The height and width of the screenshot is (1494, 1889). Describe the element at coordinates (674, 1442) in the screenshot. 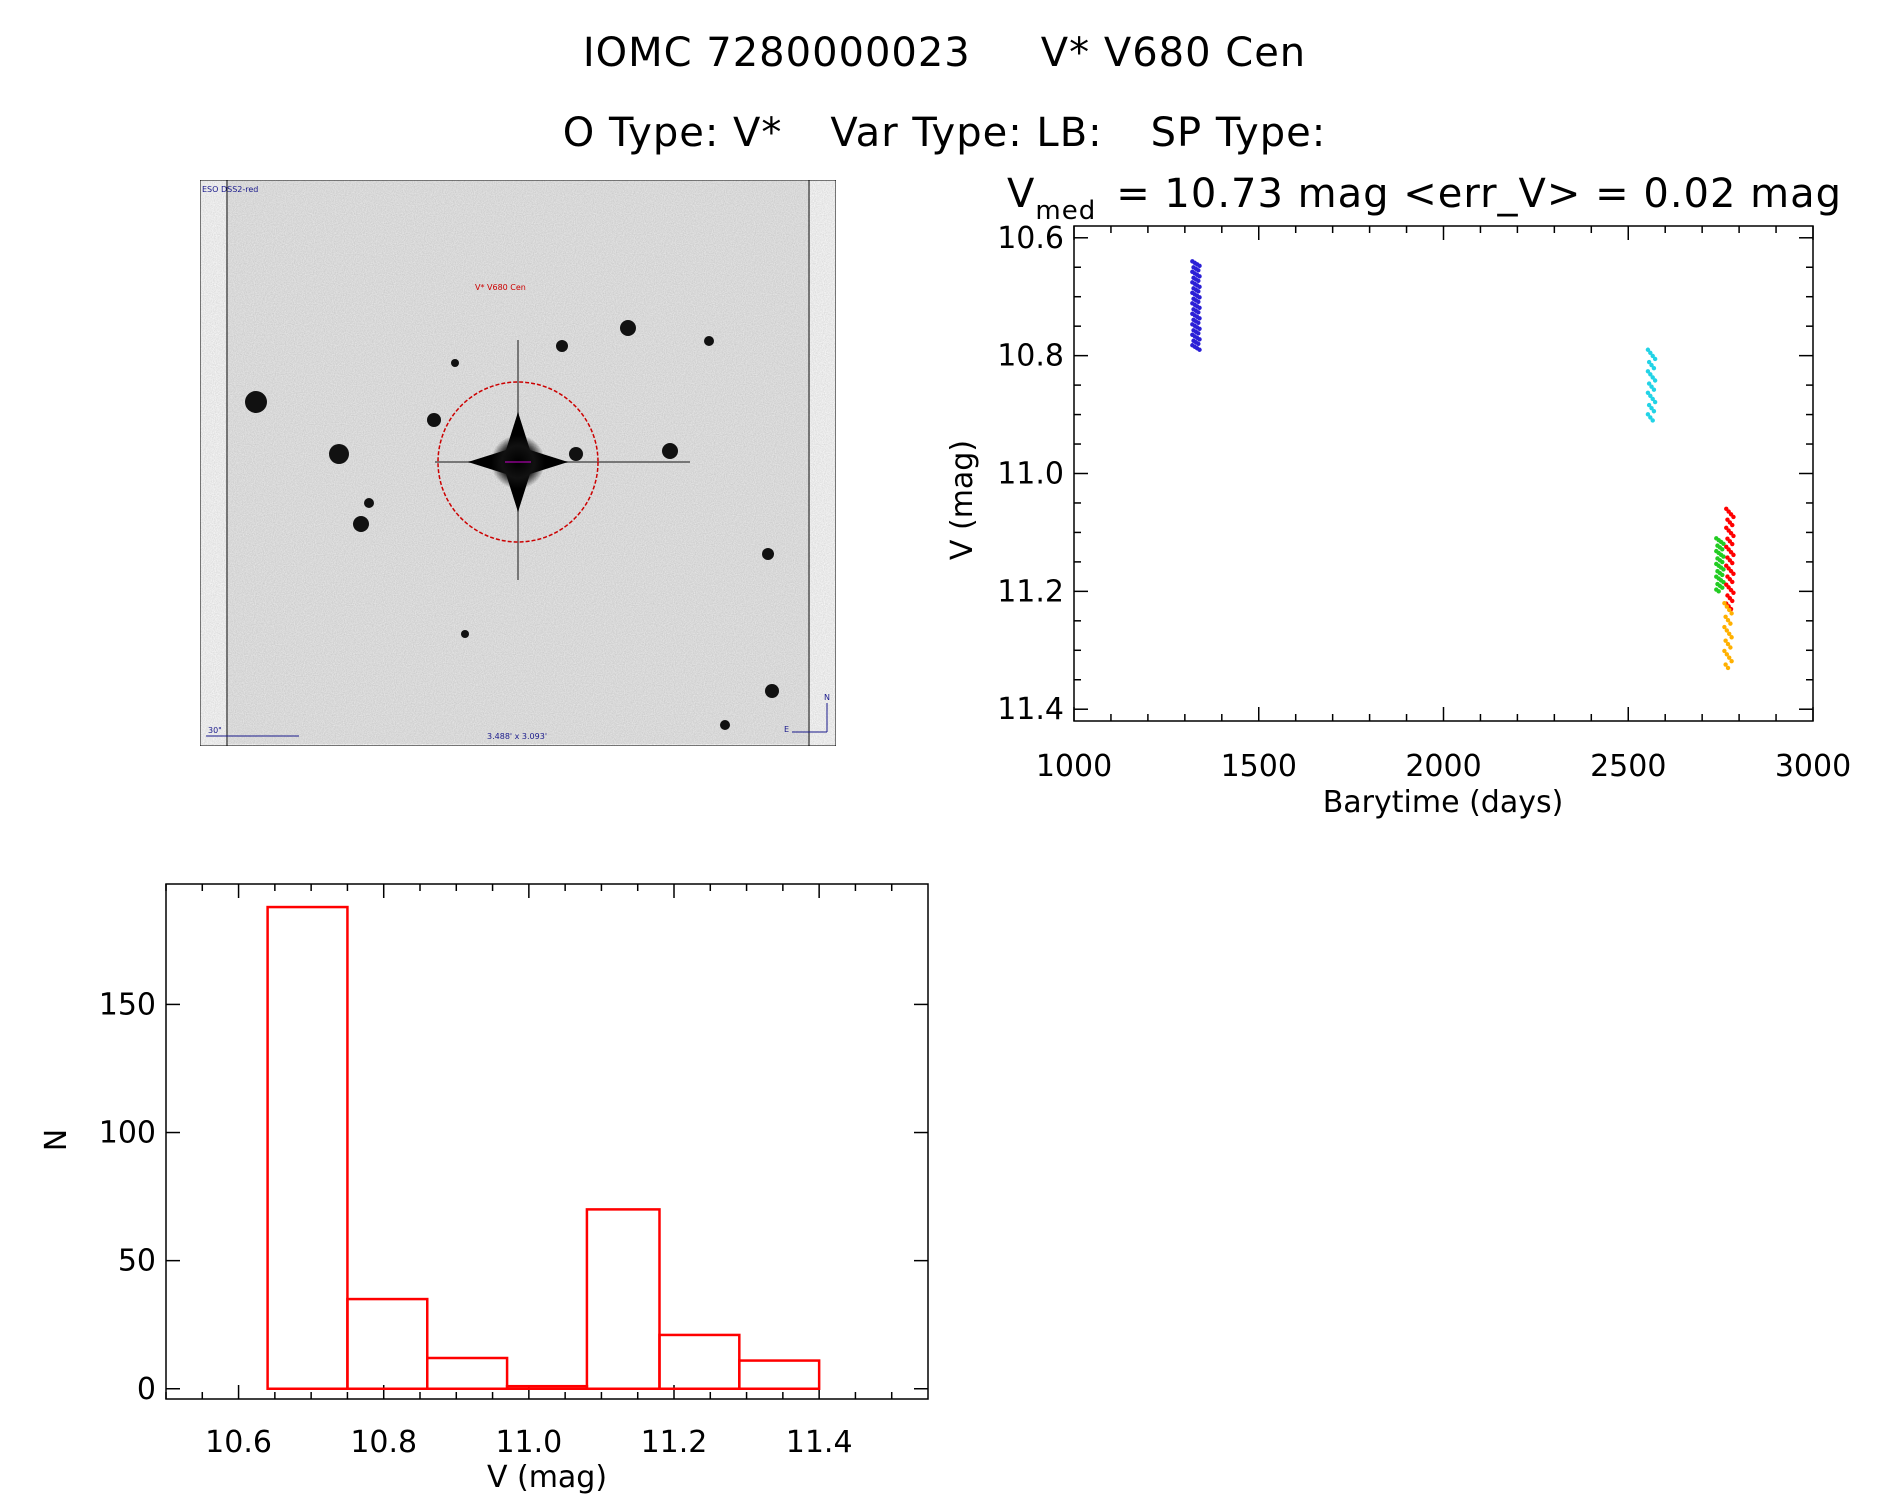

I see `hist-x-tick-label: 11.2` at that location.